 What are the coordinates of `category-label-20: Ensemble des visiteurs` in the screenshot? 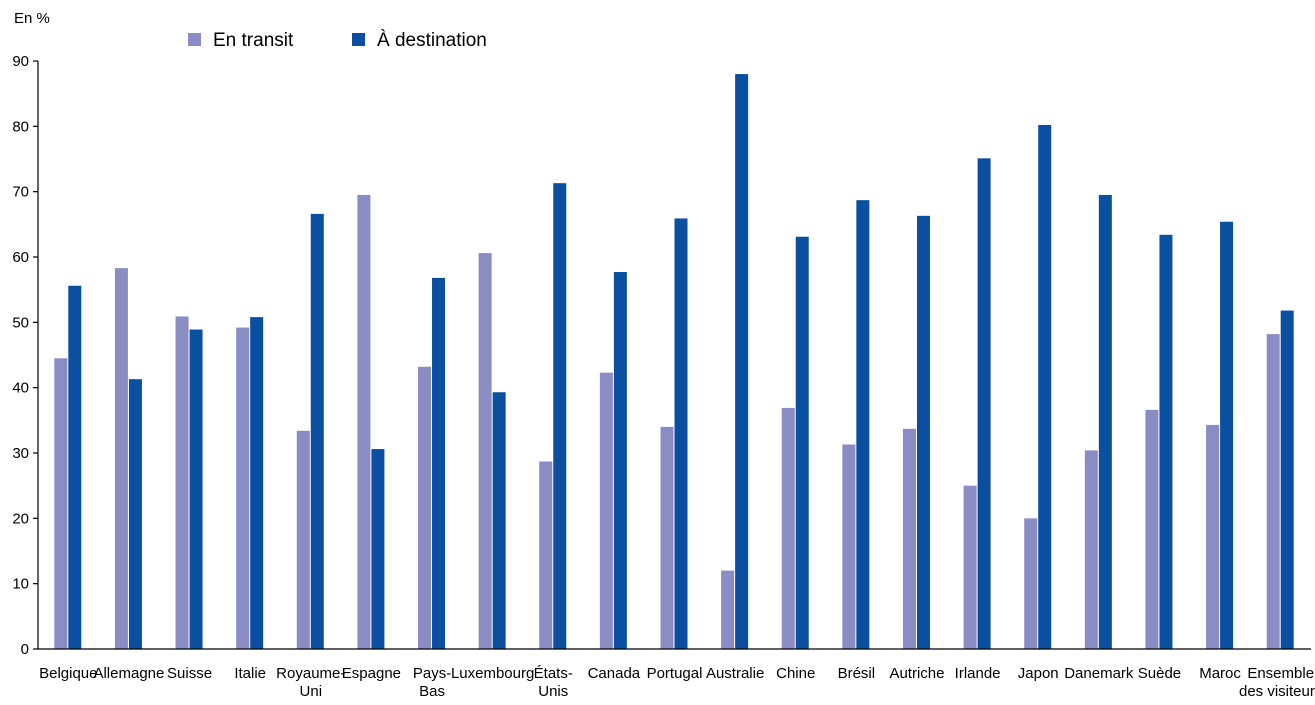 It's located at (1277, 682).